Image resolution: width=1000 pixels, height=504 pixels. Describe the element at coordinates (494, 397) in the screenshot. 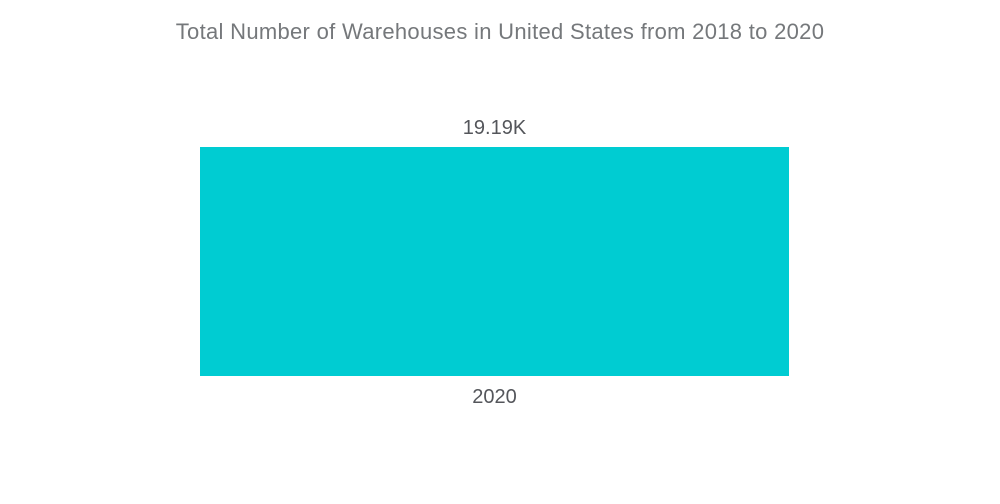

I see `x-axis-label-2020: 2020` at that location.